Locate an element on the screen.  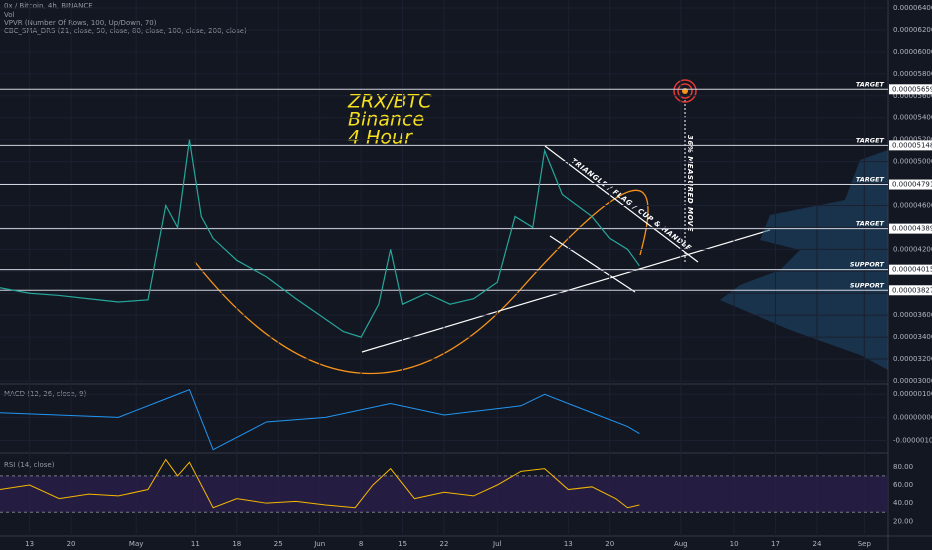
x-tick-label: Jul is located at coordinates (497, 544).